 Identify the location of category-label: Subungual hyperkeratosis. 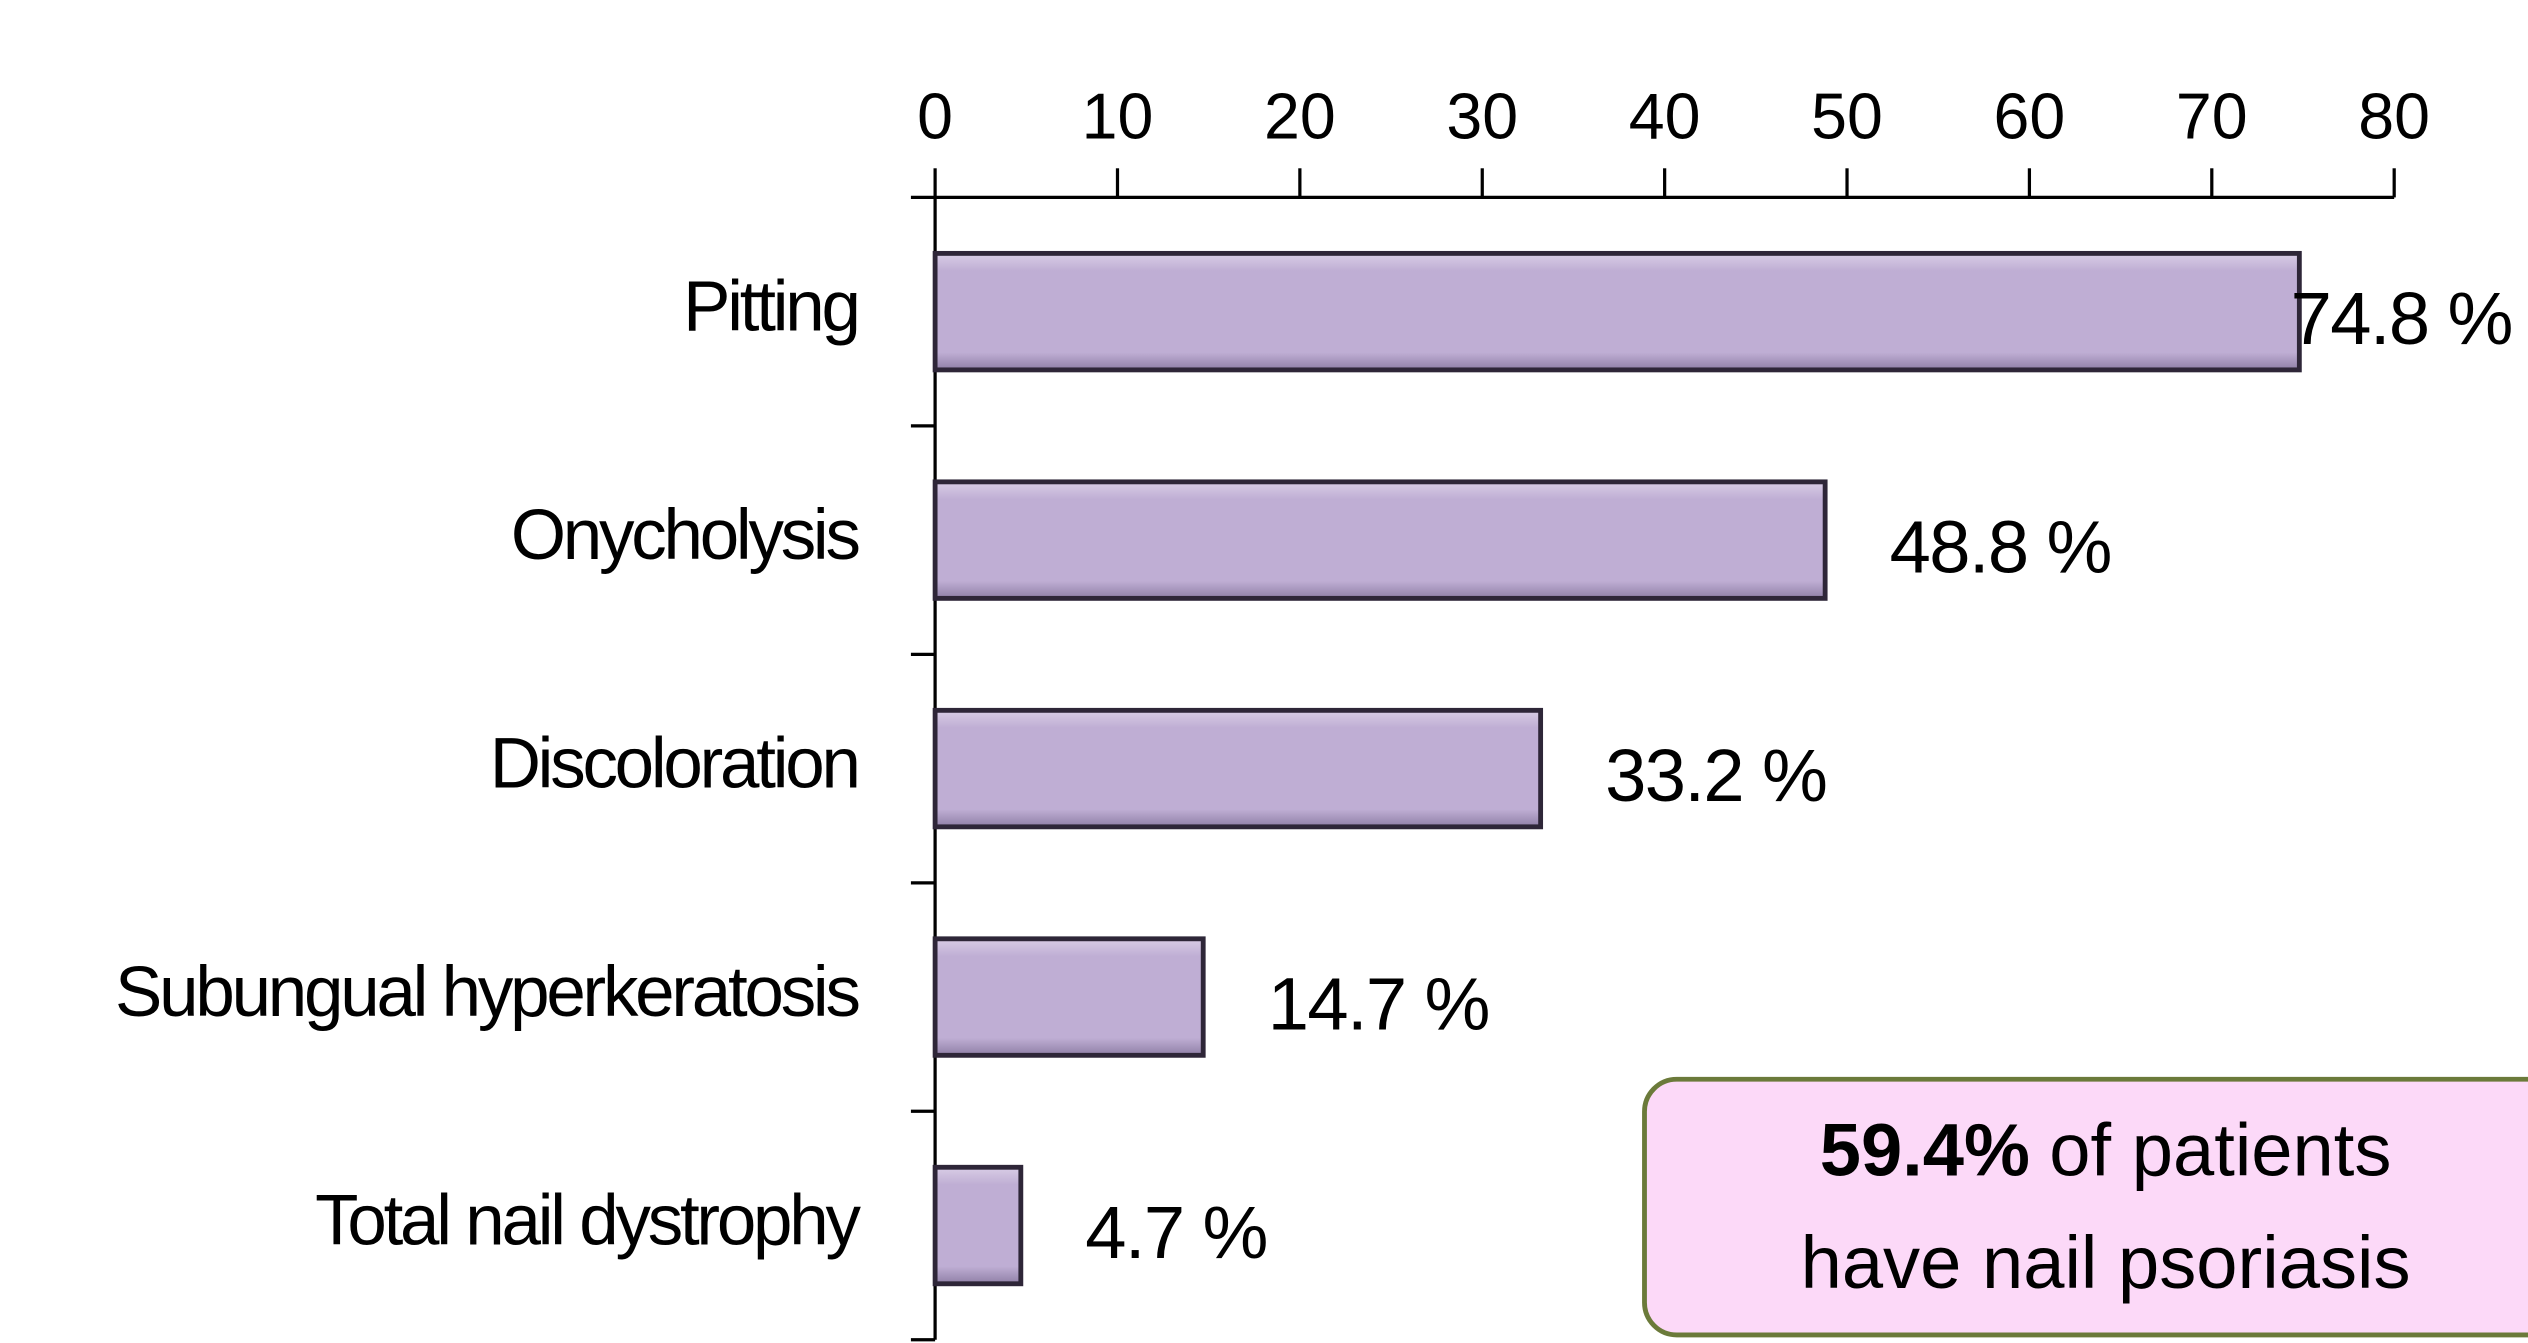
(486, 992).